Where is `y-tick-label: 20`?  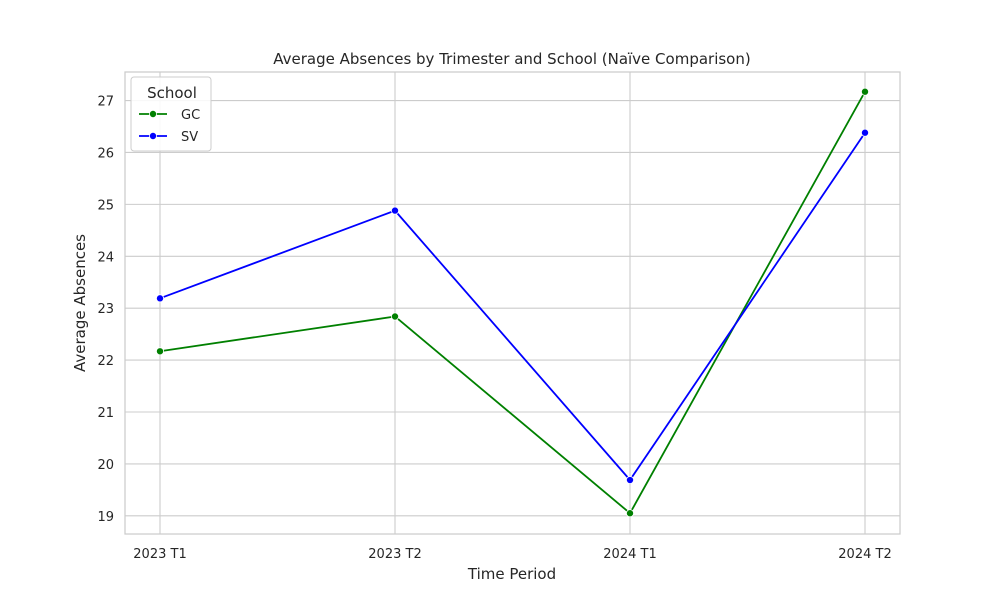
y-tick-label: 20 is located at coordinates (105, 465).